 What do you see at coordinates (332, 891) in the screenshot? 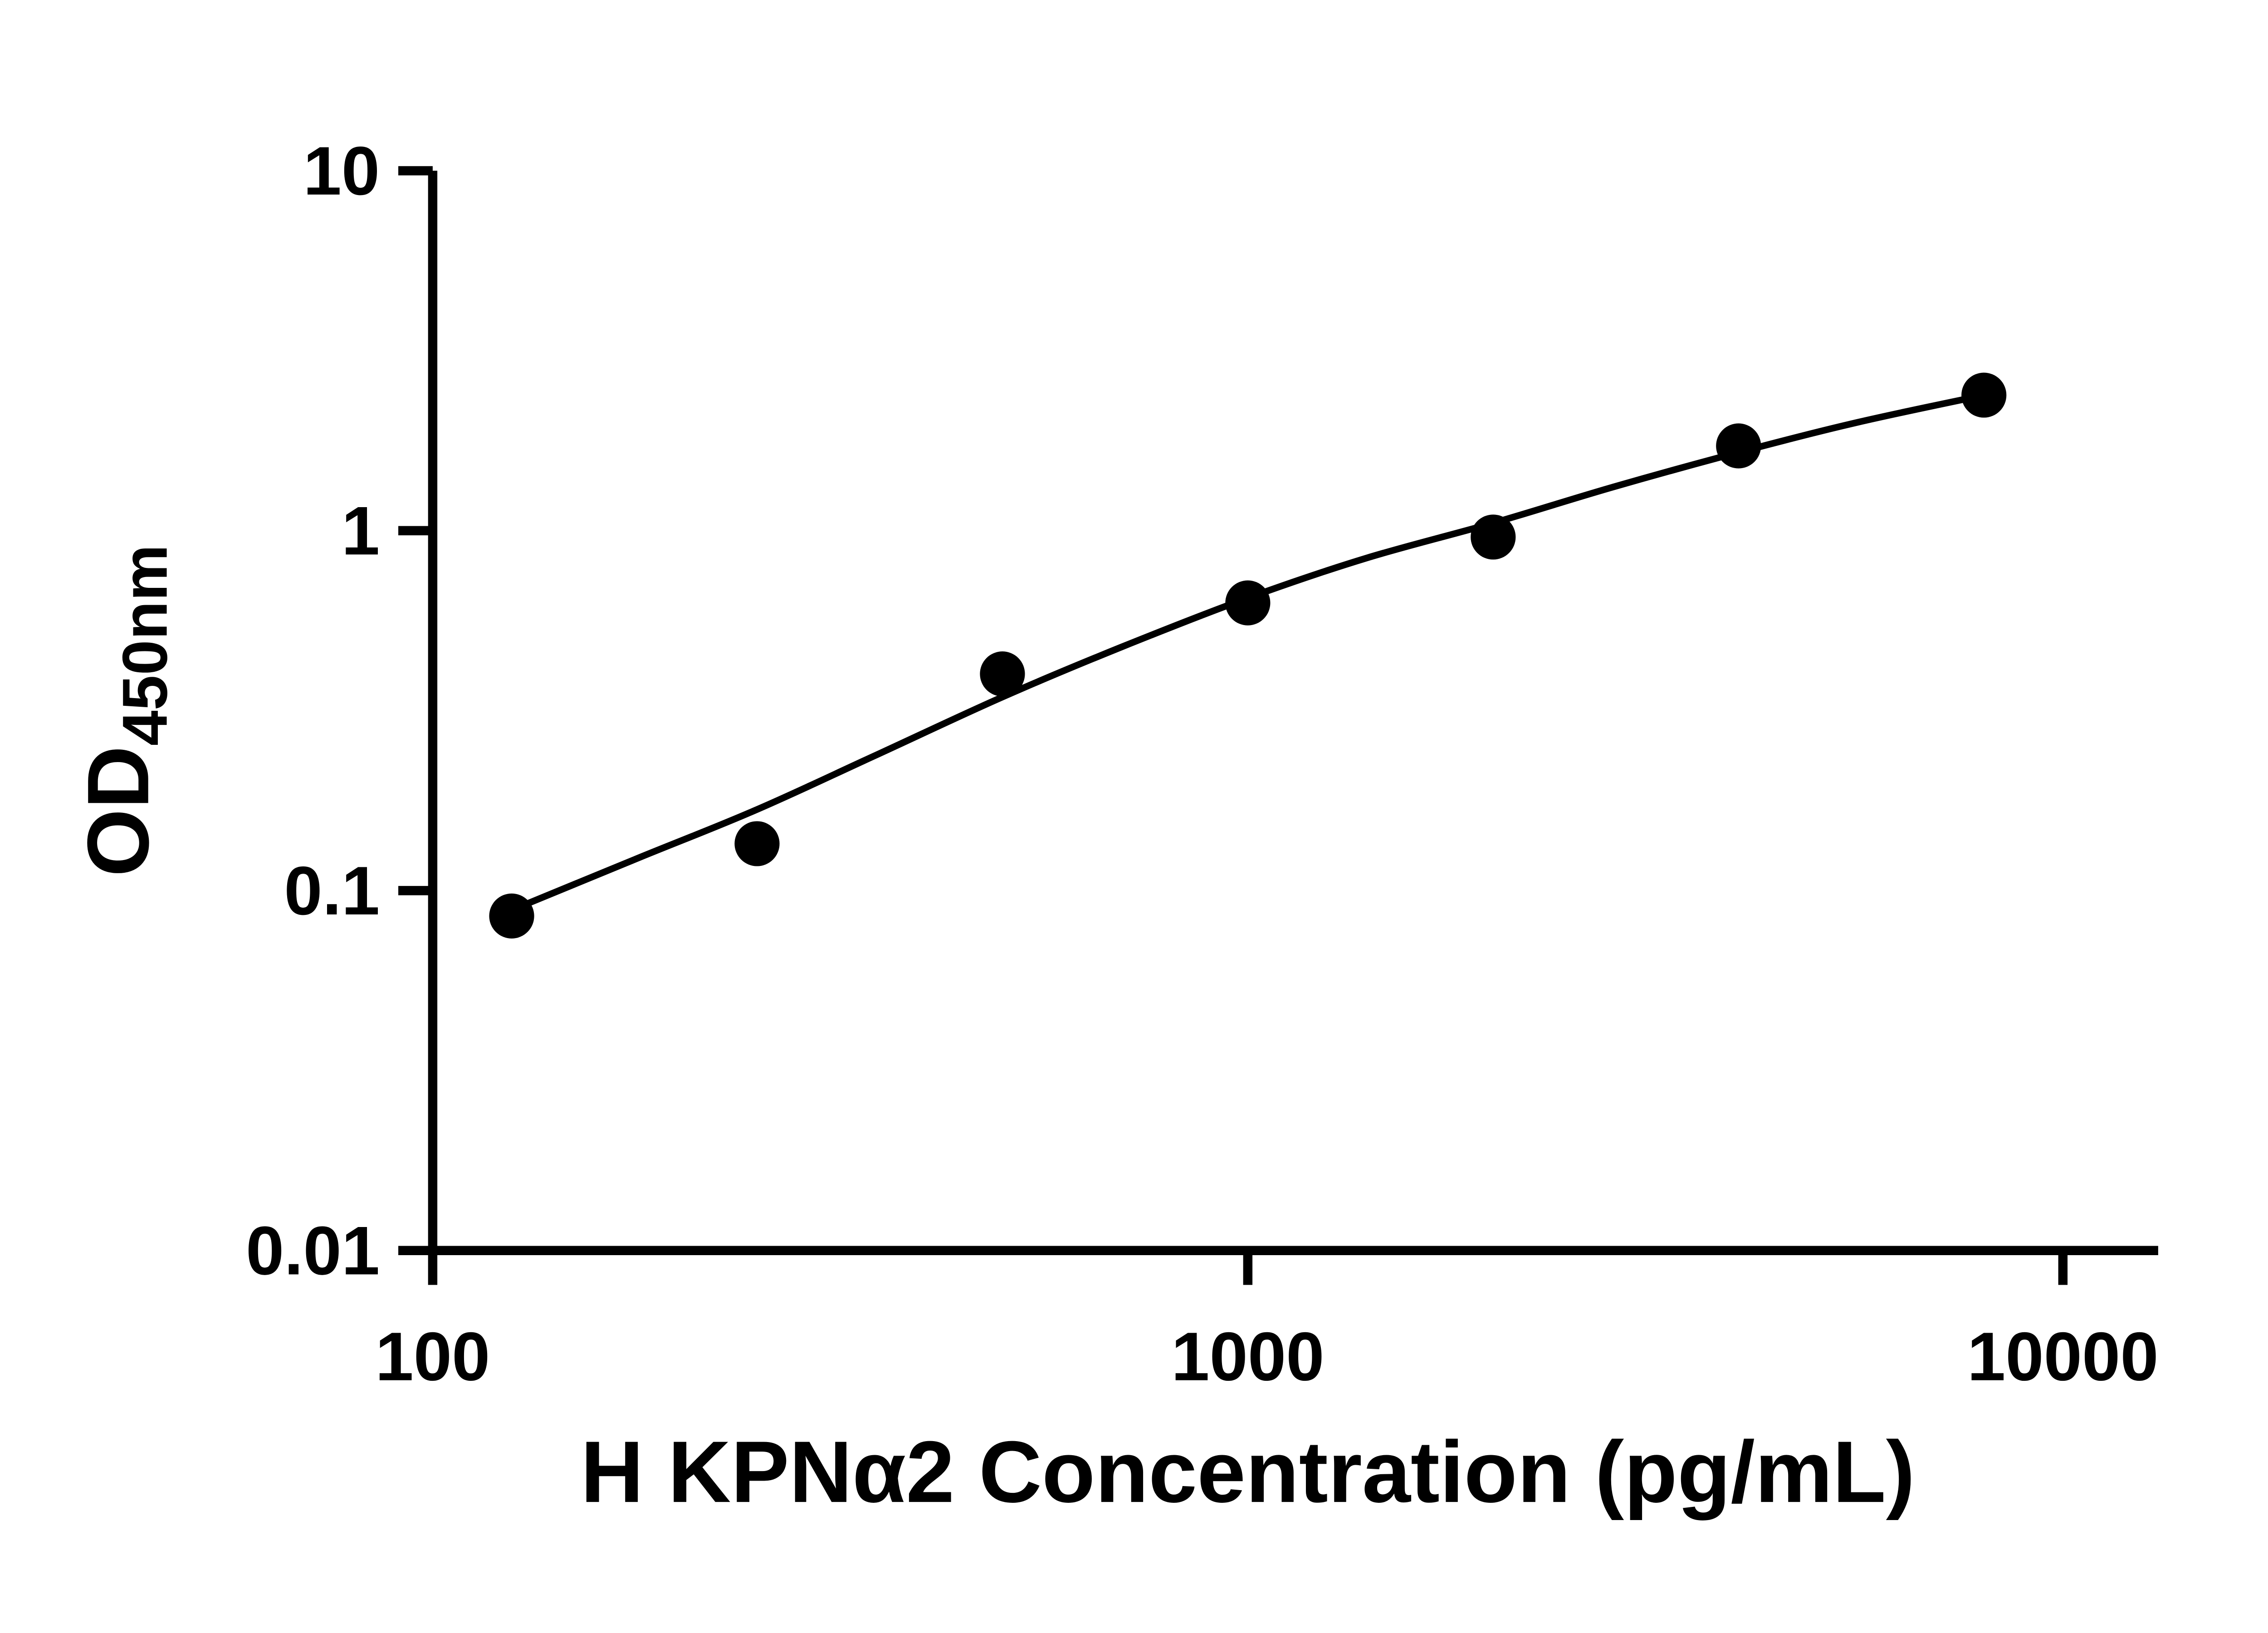
I see `y-tick-label: 0.1` at bounding box center [332, 891].